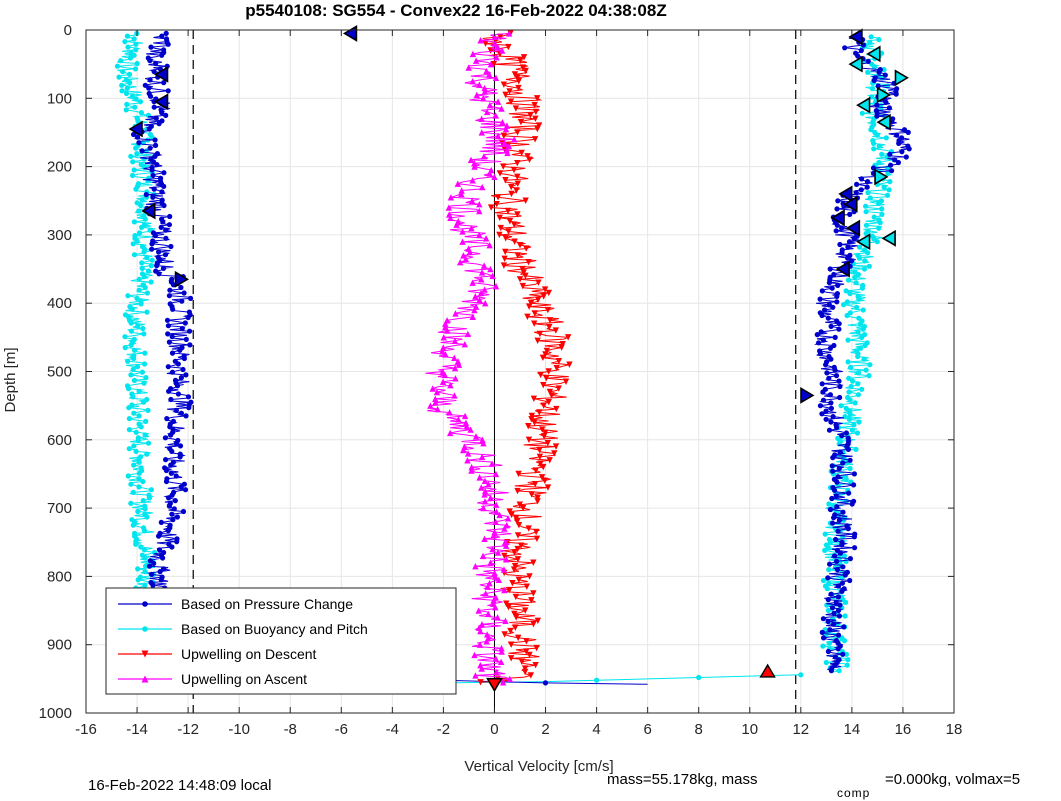 The image size is (1061, 801). I want to click on y-tick-label: 100, so click(59, 98).